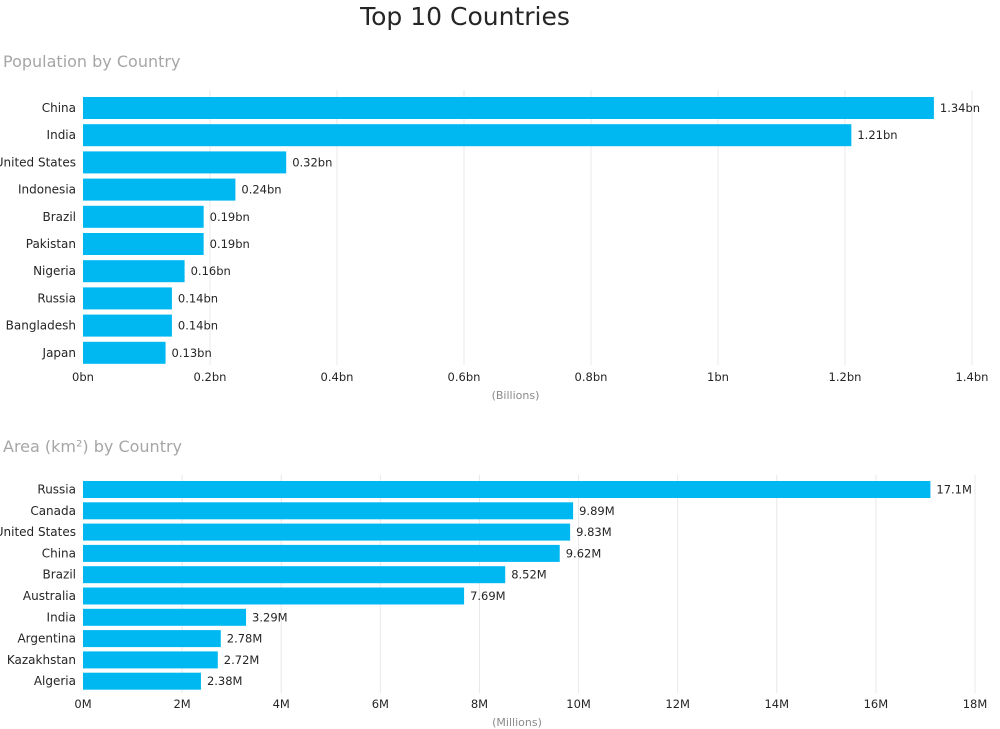 This screenshot has width=1000, height=729. Describe the element at coordinates (54, 271) in the screenshot. I see `population-category-label: Nigeria` at that location.